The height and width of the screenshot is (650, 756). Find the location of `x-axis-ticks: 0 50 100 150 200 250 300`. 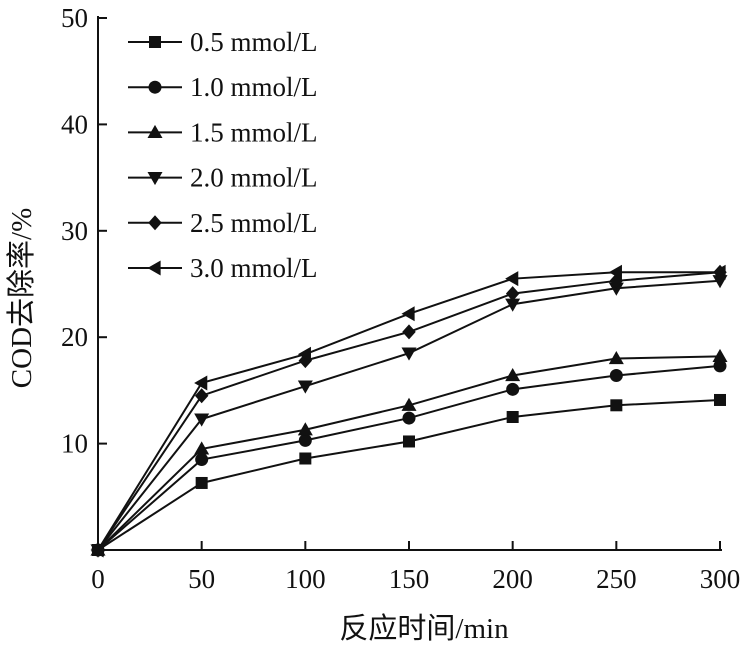

x-axis-ticks: 0 50 100 150 200 250 300 is located at coordinates (415, 567).